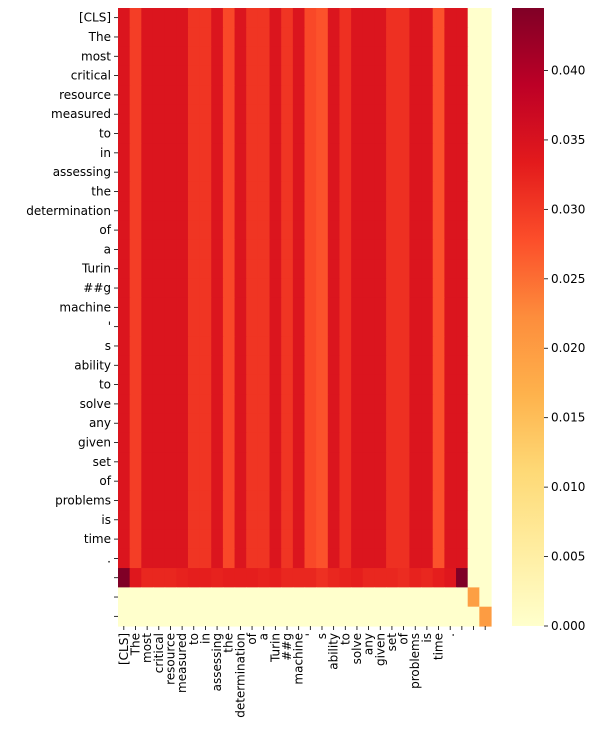 This screenshot has height=743, width=603. Describe the element at coordinates (415, 661) in the screenshot. I see `column-label: problems` at that location.